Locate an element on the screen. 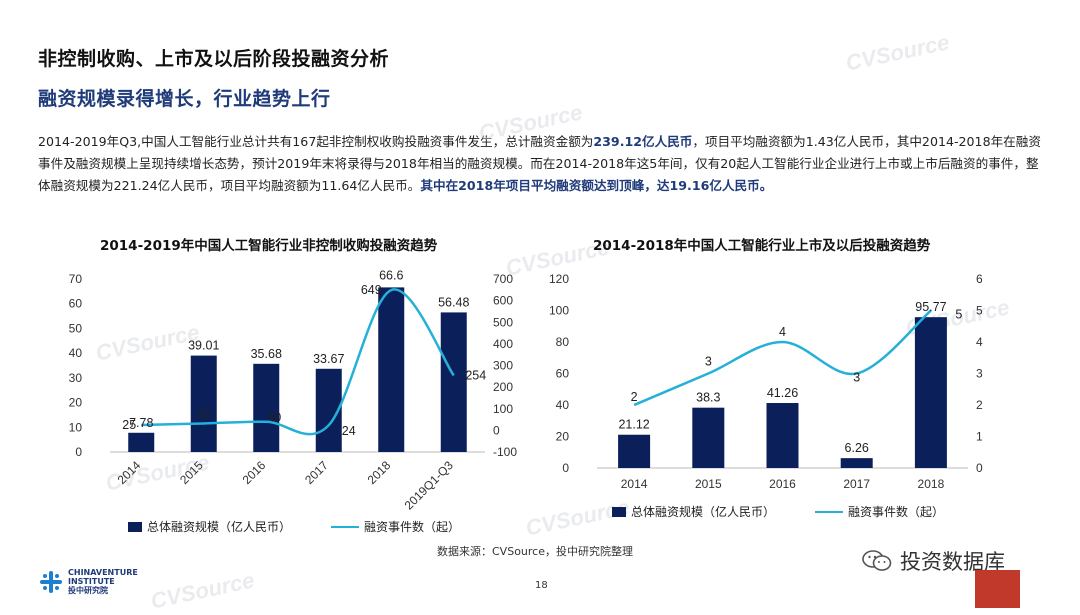 Image resolution: width=1080 pixels, height=615 pixels. logo-line-2: INSTITUTE is located at coordinates (103, 581).